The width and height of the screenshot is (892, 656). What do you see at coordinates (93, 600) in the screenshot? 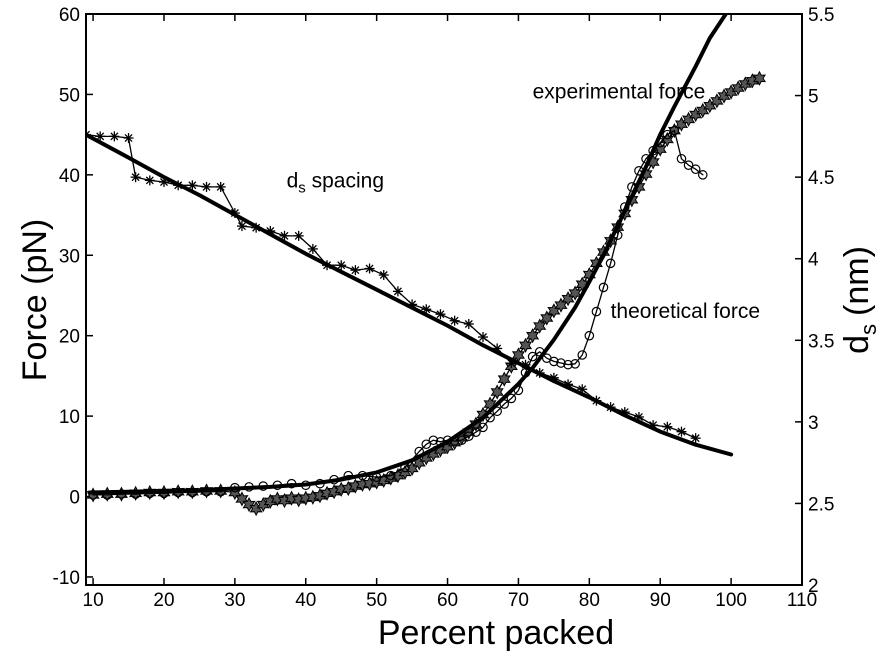
I see `x-tick-label: 10` at bounding box center [93, 600].